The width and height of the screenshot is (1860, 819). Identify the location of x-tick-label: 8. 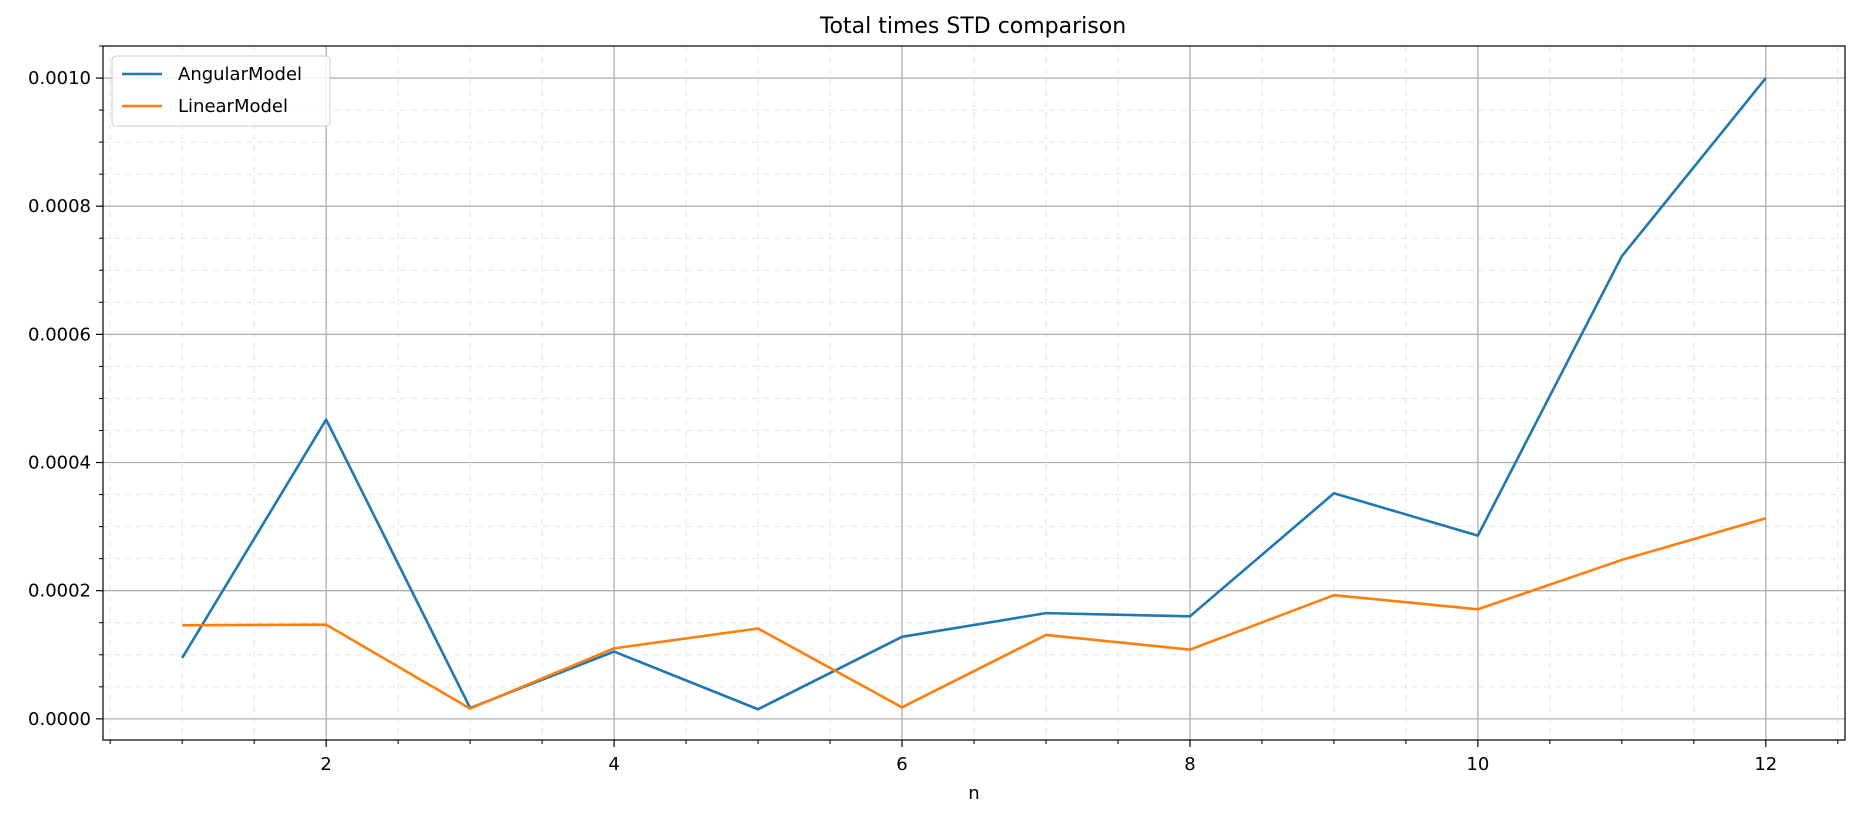
(1189, 764).